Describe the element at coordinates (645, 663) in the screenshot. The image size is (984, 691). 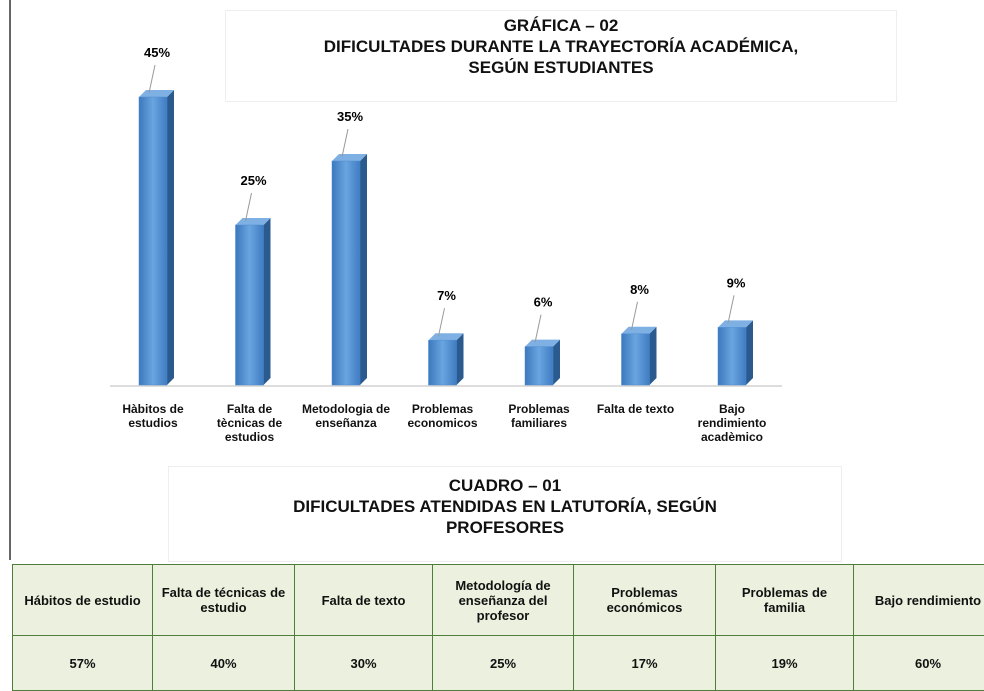
I see `table-cell: 17%` at that location.